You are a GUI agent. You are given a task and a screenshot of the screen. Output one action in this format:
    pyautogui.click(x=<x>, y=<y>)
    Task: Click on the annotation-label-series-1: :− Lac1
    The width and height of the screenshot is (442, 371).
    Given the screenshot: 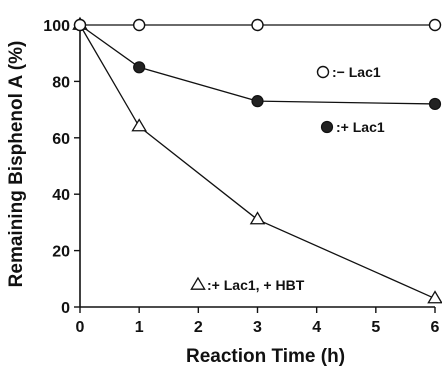 What is the action you would take?
    pyautogui.click(x=356, y=72)
    